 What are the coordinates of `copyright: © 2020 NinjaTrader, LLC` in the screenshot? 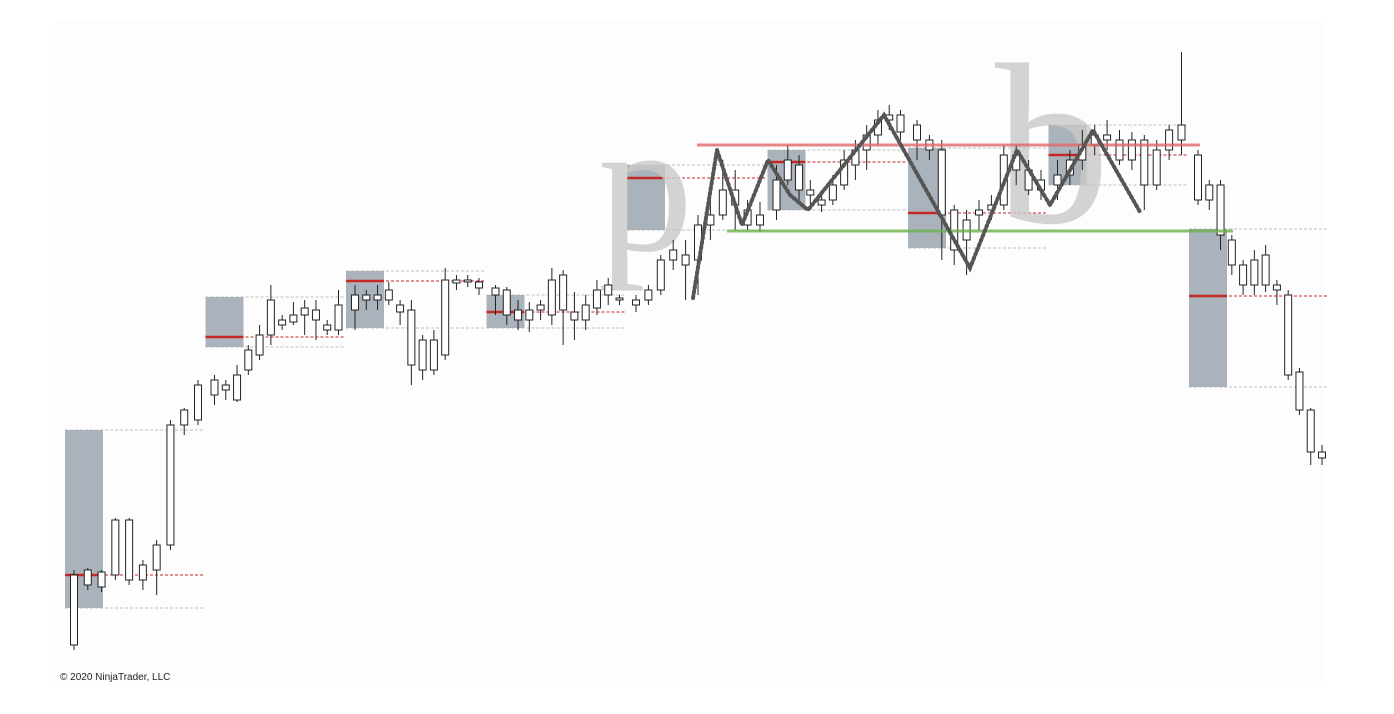 It's located at (115, 677).